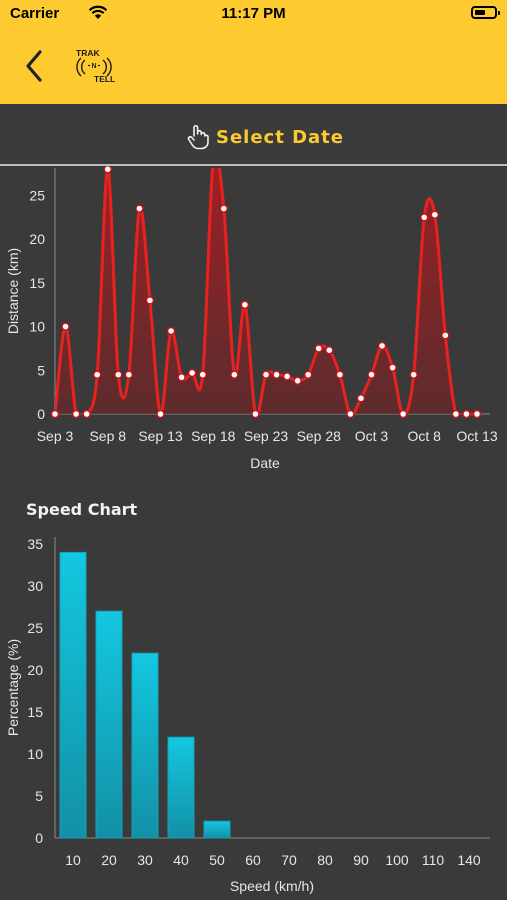 The image size is (507, 900). Describe the element at coordinates (325, 860) in the screenshot. I see `speed-x-tick-label: 80` at that location.